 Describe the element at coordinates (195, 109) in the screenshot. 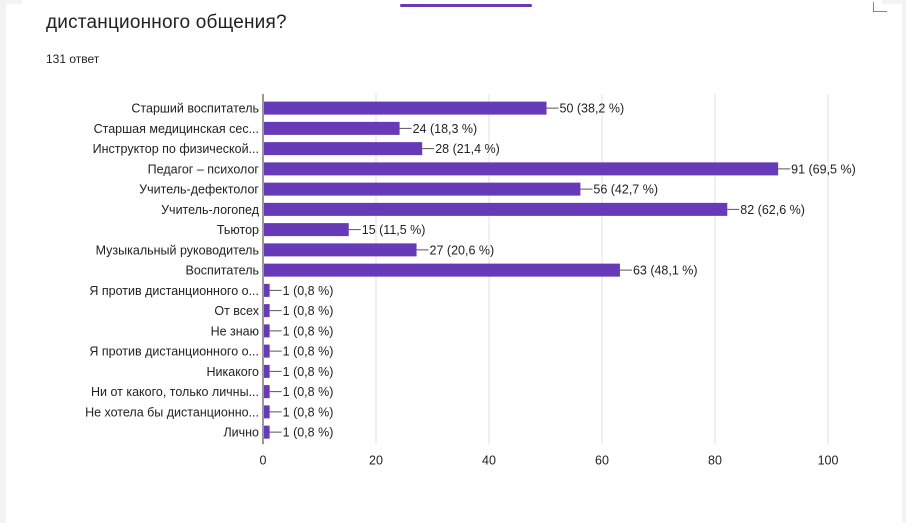

I see `category-label: Старший воспитатель` at that location.